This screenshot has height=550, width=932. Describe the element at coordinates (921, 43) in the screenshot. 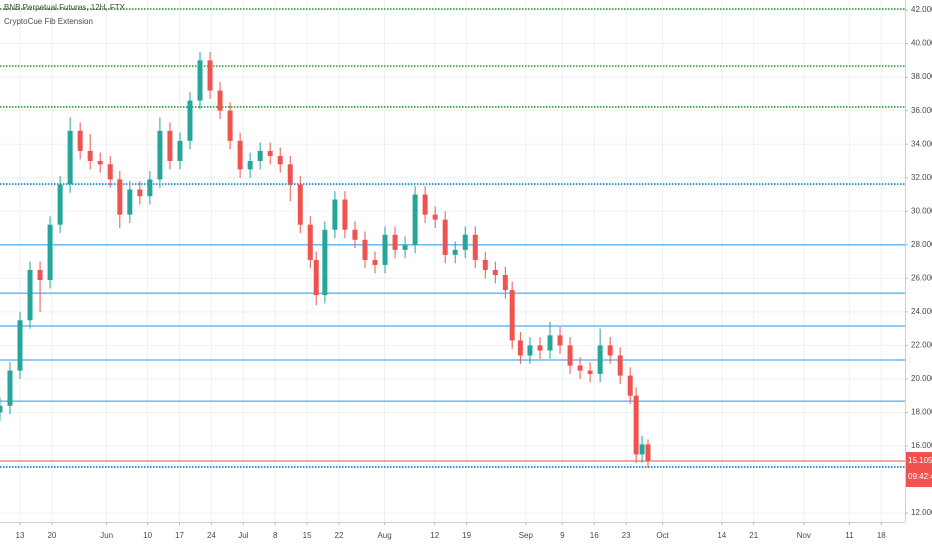

I see `y-tick-label: 40.0000` at that location.